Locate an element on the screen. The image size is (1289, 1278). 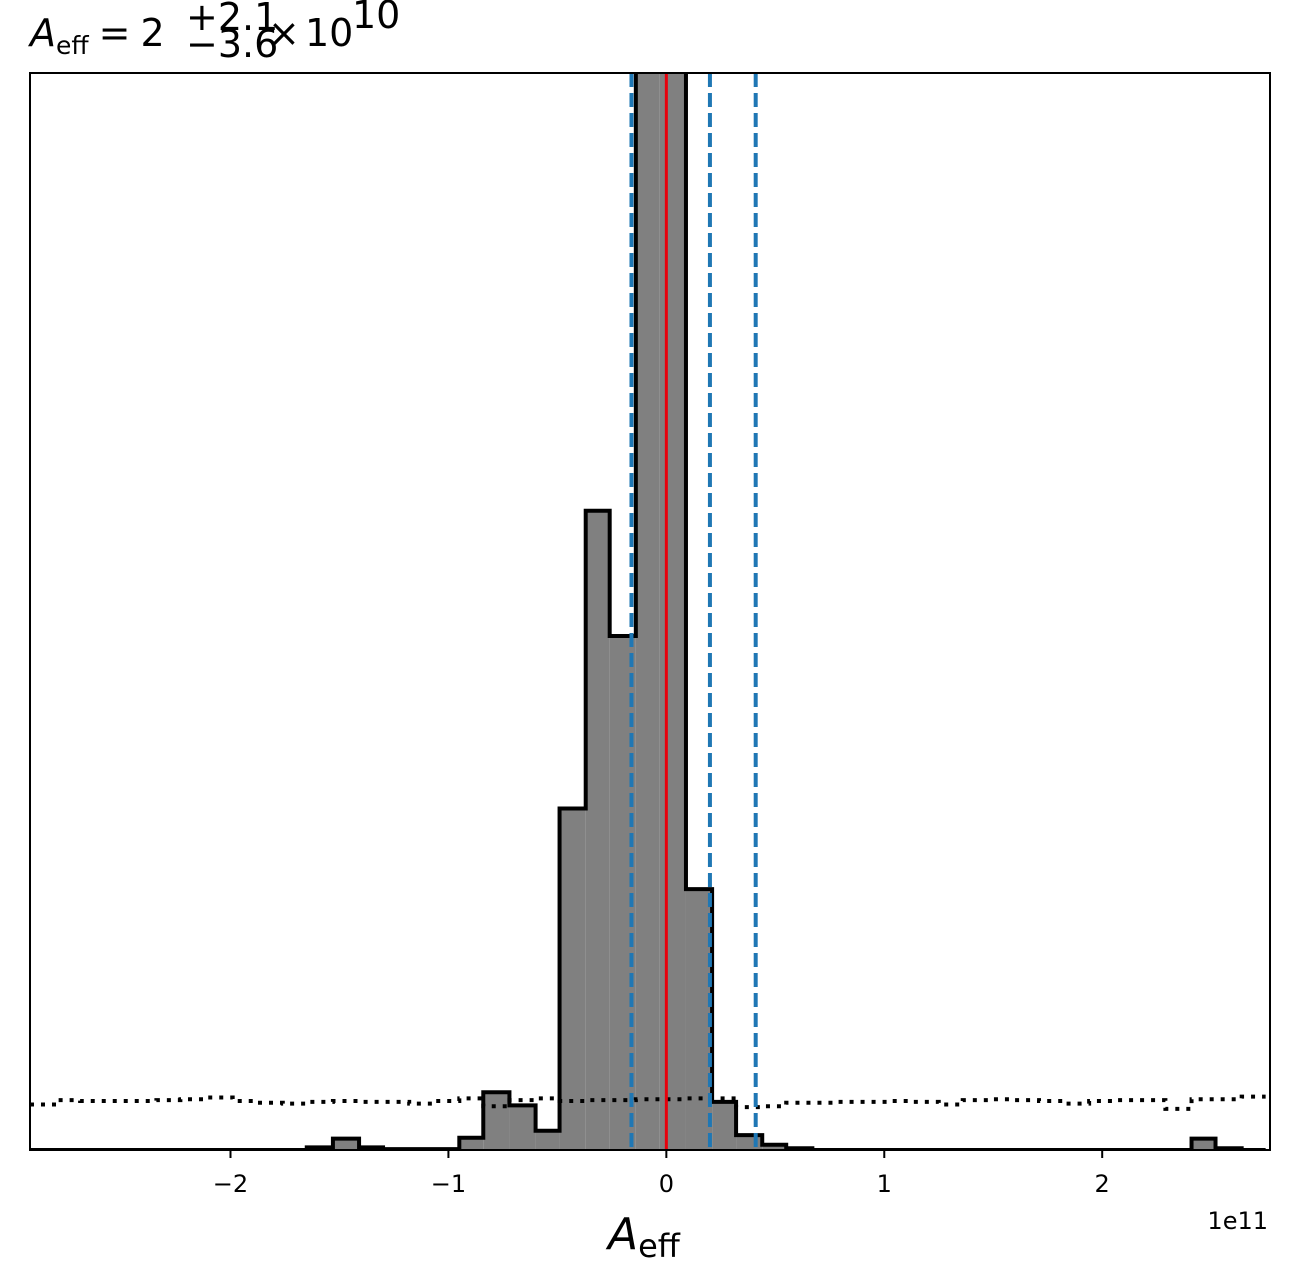
x-tick-label: −2 is located at coordinates (230, 1184).